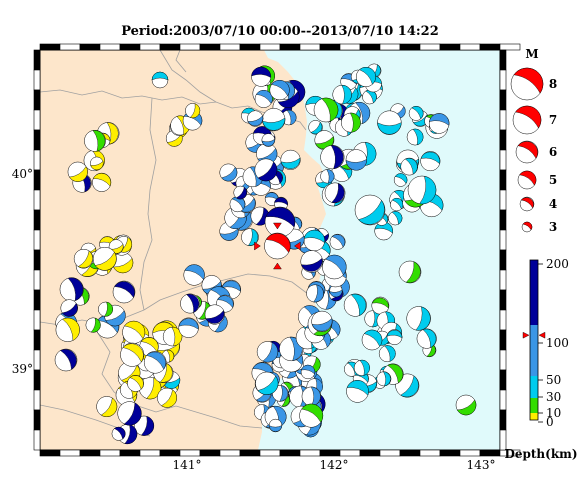  Describe the element at coordinates (553, 413) in the screenshot. I see `colorbar-label-10: 10` at that location.